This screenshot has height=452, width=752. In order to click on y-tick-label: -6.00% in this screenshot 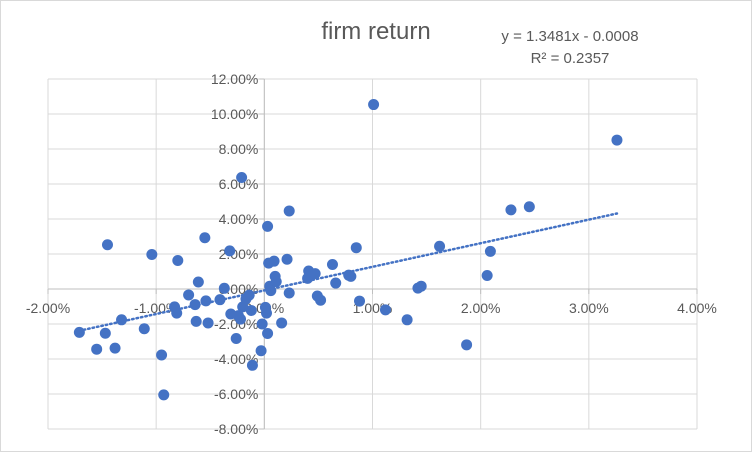, I will do `click(236, 394)`.